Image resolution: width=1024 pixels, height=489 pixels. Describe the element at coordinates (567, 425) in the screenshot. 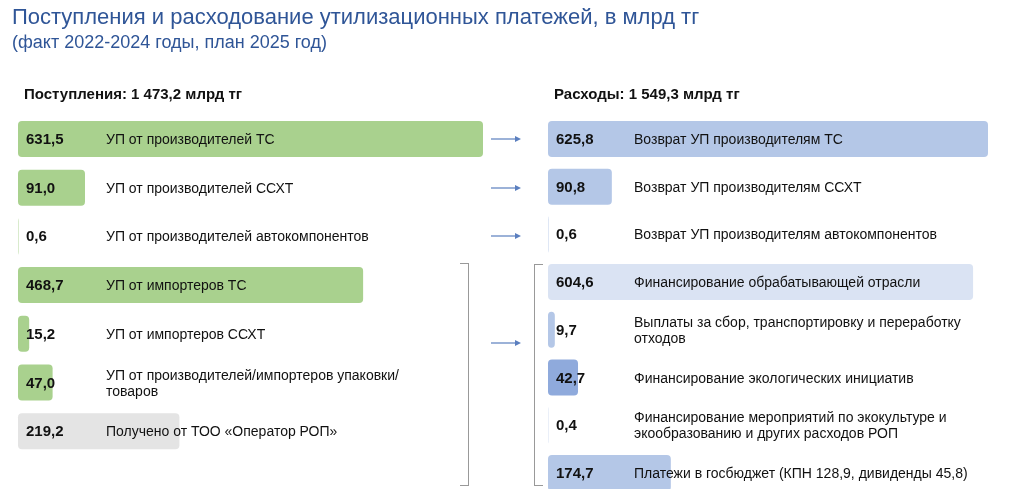

I see `data-label: 0,4` at that location.